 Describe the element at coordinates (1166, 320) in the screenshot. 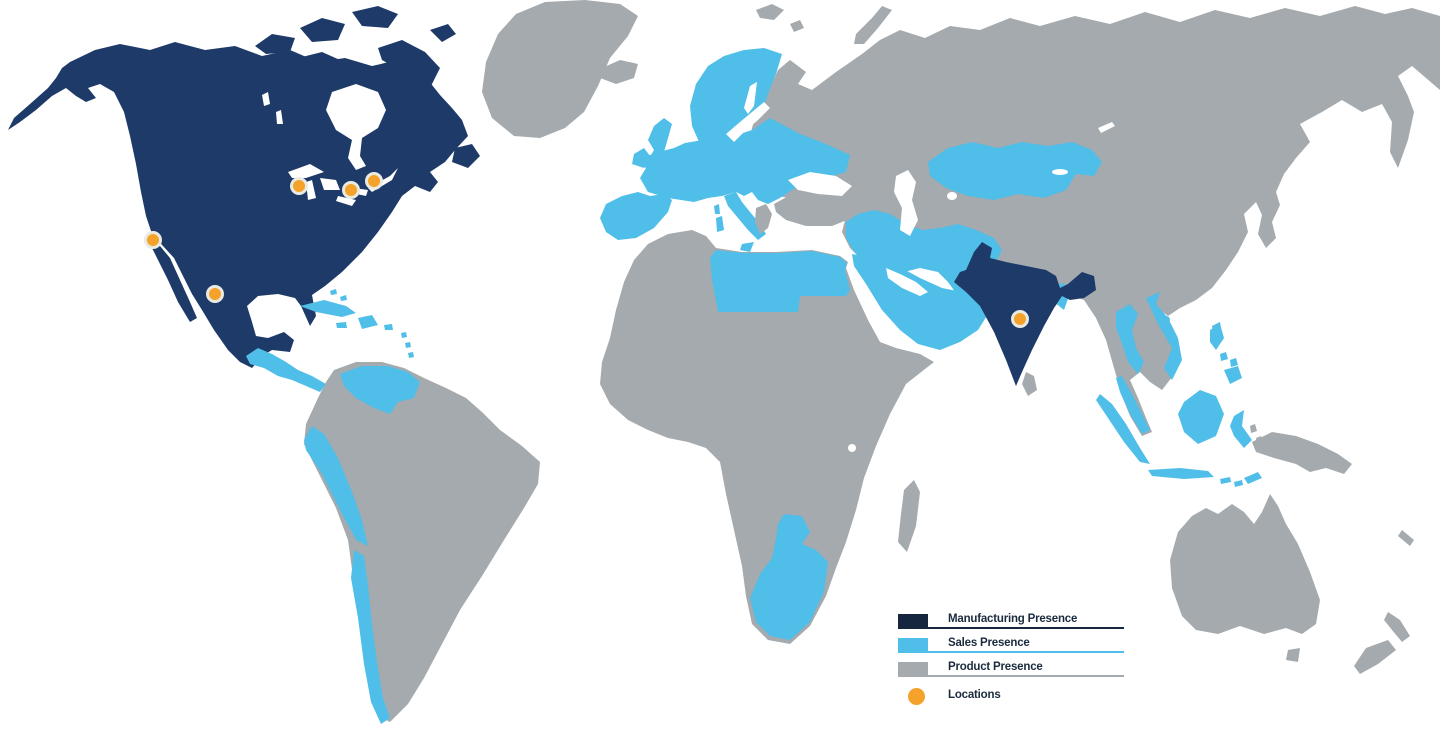

I see `region-hainan` at that location.